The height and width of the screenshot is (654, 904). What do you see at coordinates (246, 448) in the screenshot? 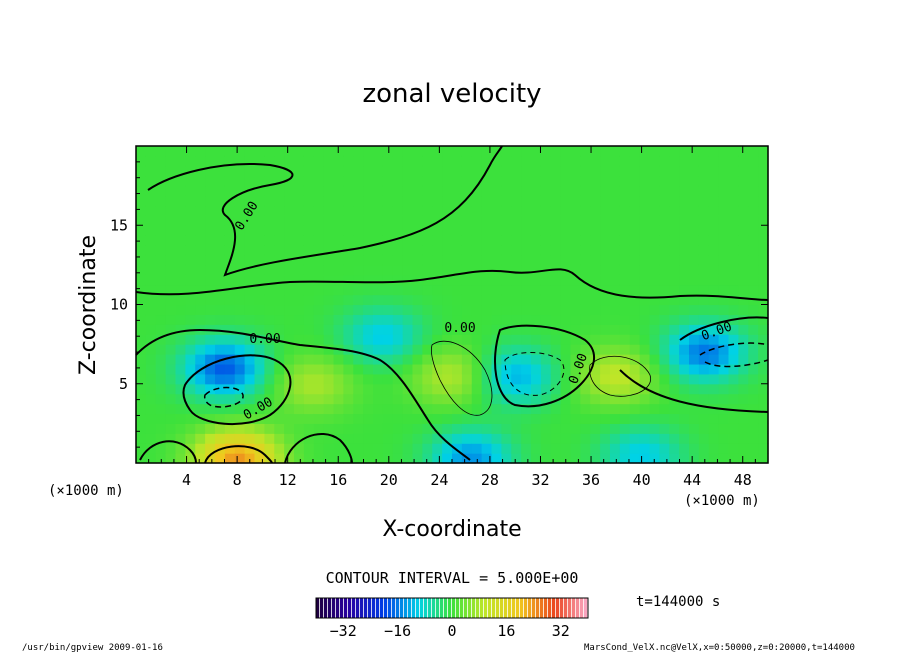
I see `zero-contour-bottom` at bounding box center [246, 448].